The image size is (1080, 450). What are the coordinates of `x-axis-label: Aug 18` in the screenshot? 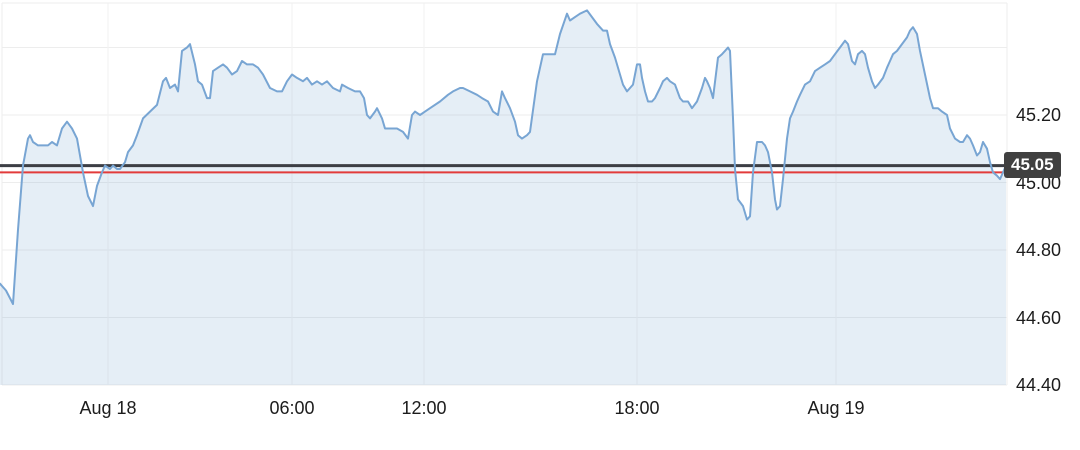 It's located at (108, 408).